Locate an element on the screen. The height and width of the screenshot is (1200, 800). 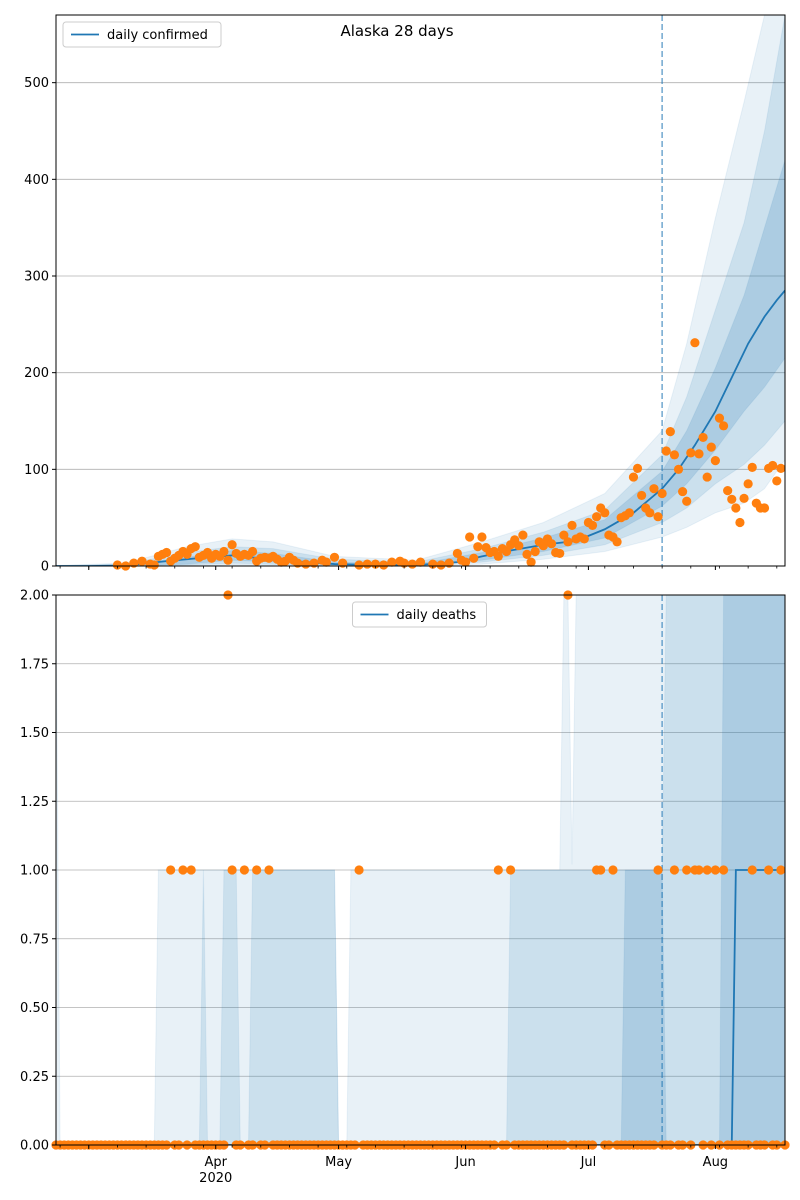
confirmed-y-tick-label: 300 is located at coordinates (36, 277).